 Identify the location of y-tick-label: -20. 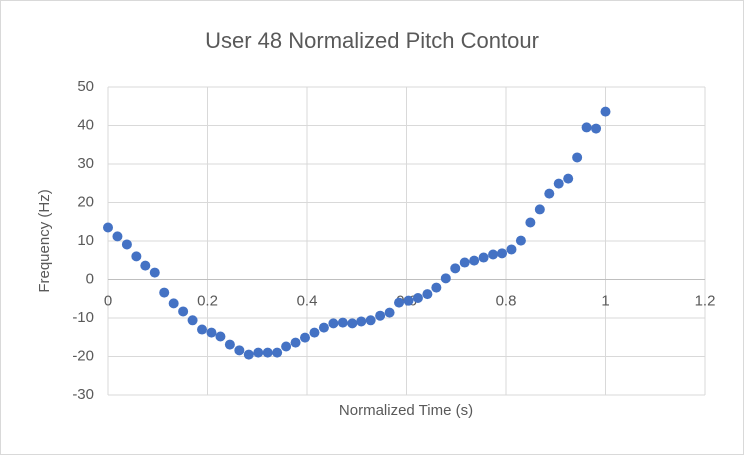
(83, 355).